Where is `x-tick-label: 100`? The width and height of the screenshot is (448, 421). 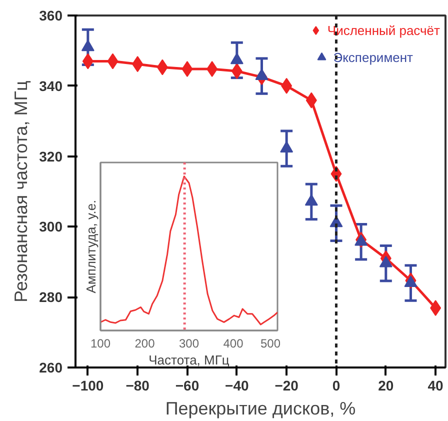
x-tick-label: 100 is located at coordinates (100, 343).